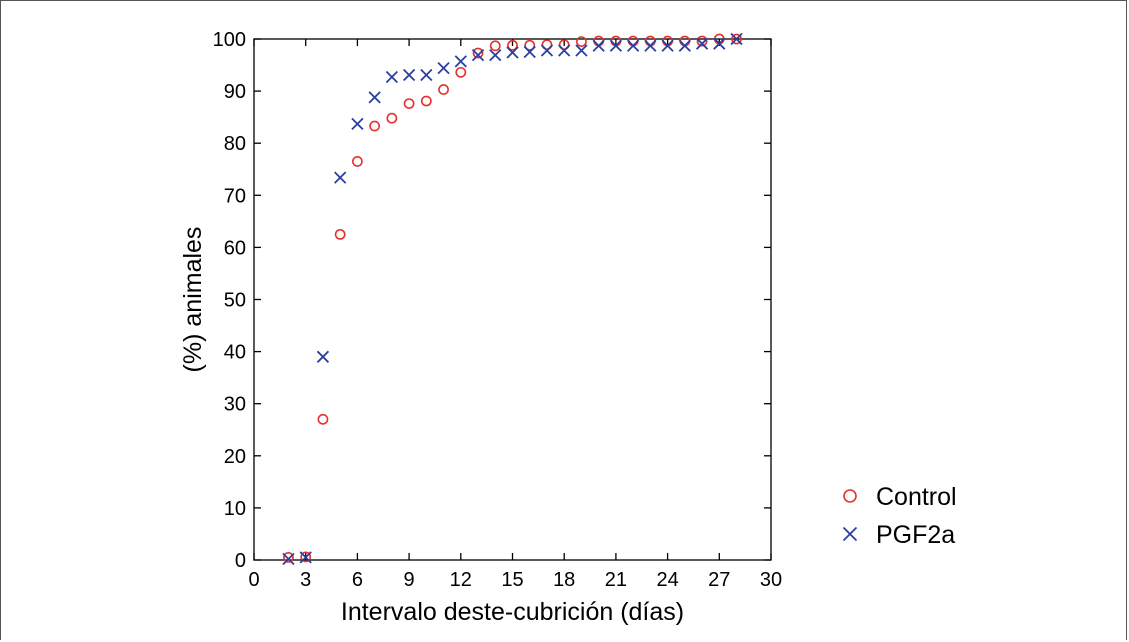 The height and width of the screenshot is (642, 1129). What do you see at coordinates (235, 509) in the screenshot?
I see `y-tick-label: 10` at bounding box center [235, 509].